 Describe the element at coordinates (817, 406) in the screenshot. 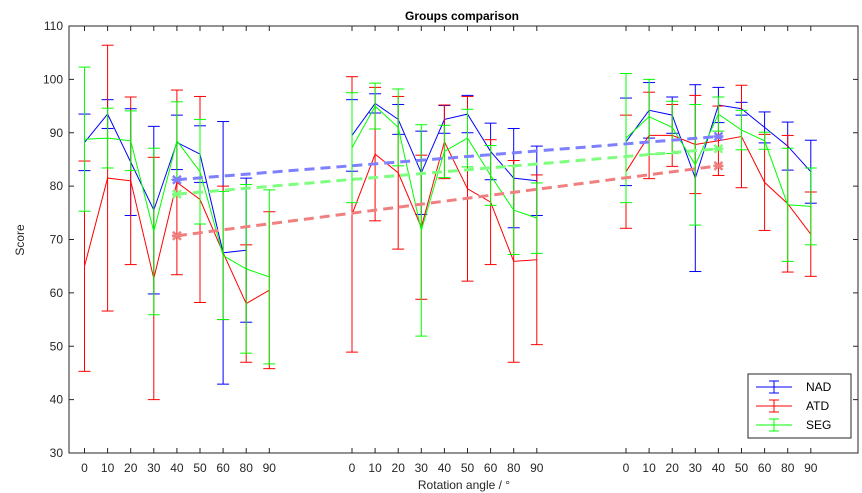

I see `legend-label-atd: ATD` at that location.